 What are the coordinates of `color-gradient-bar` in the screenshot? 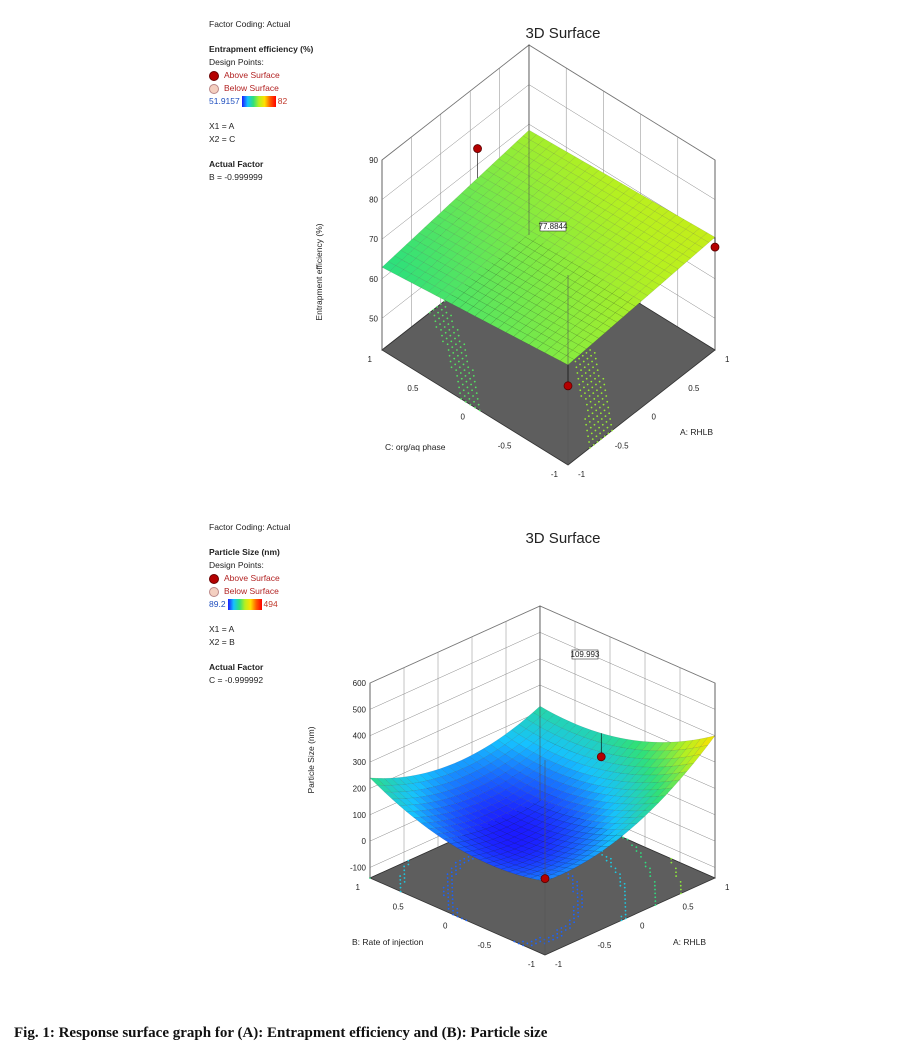 It's located at (258, 101).